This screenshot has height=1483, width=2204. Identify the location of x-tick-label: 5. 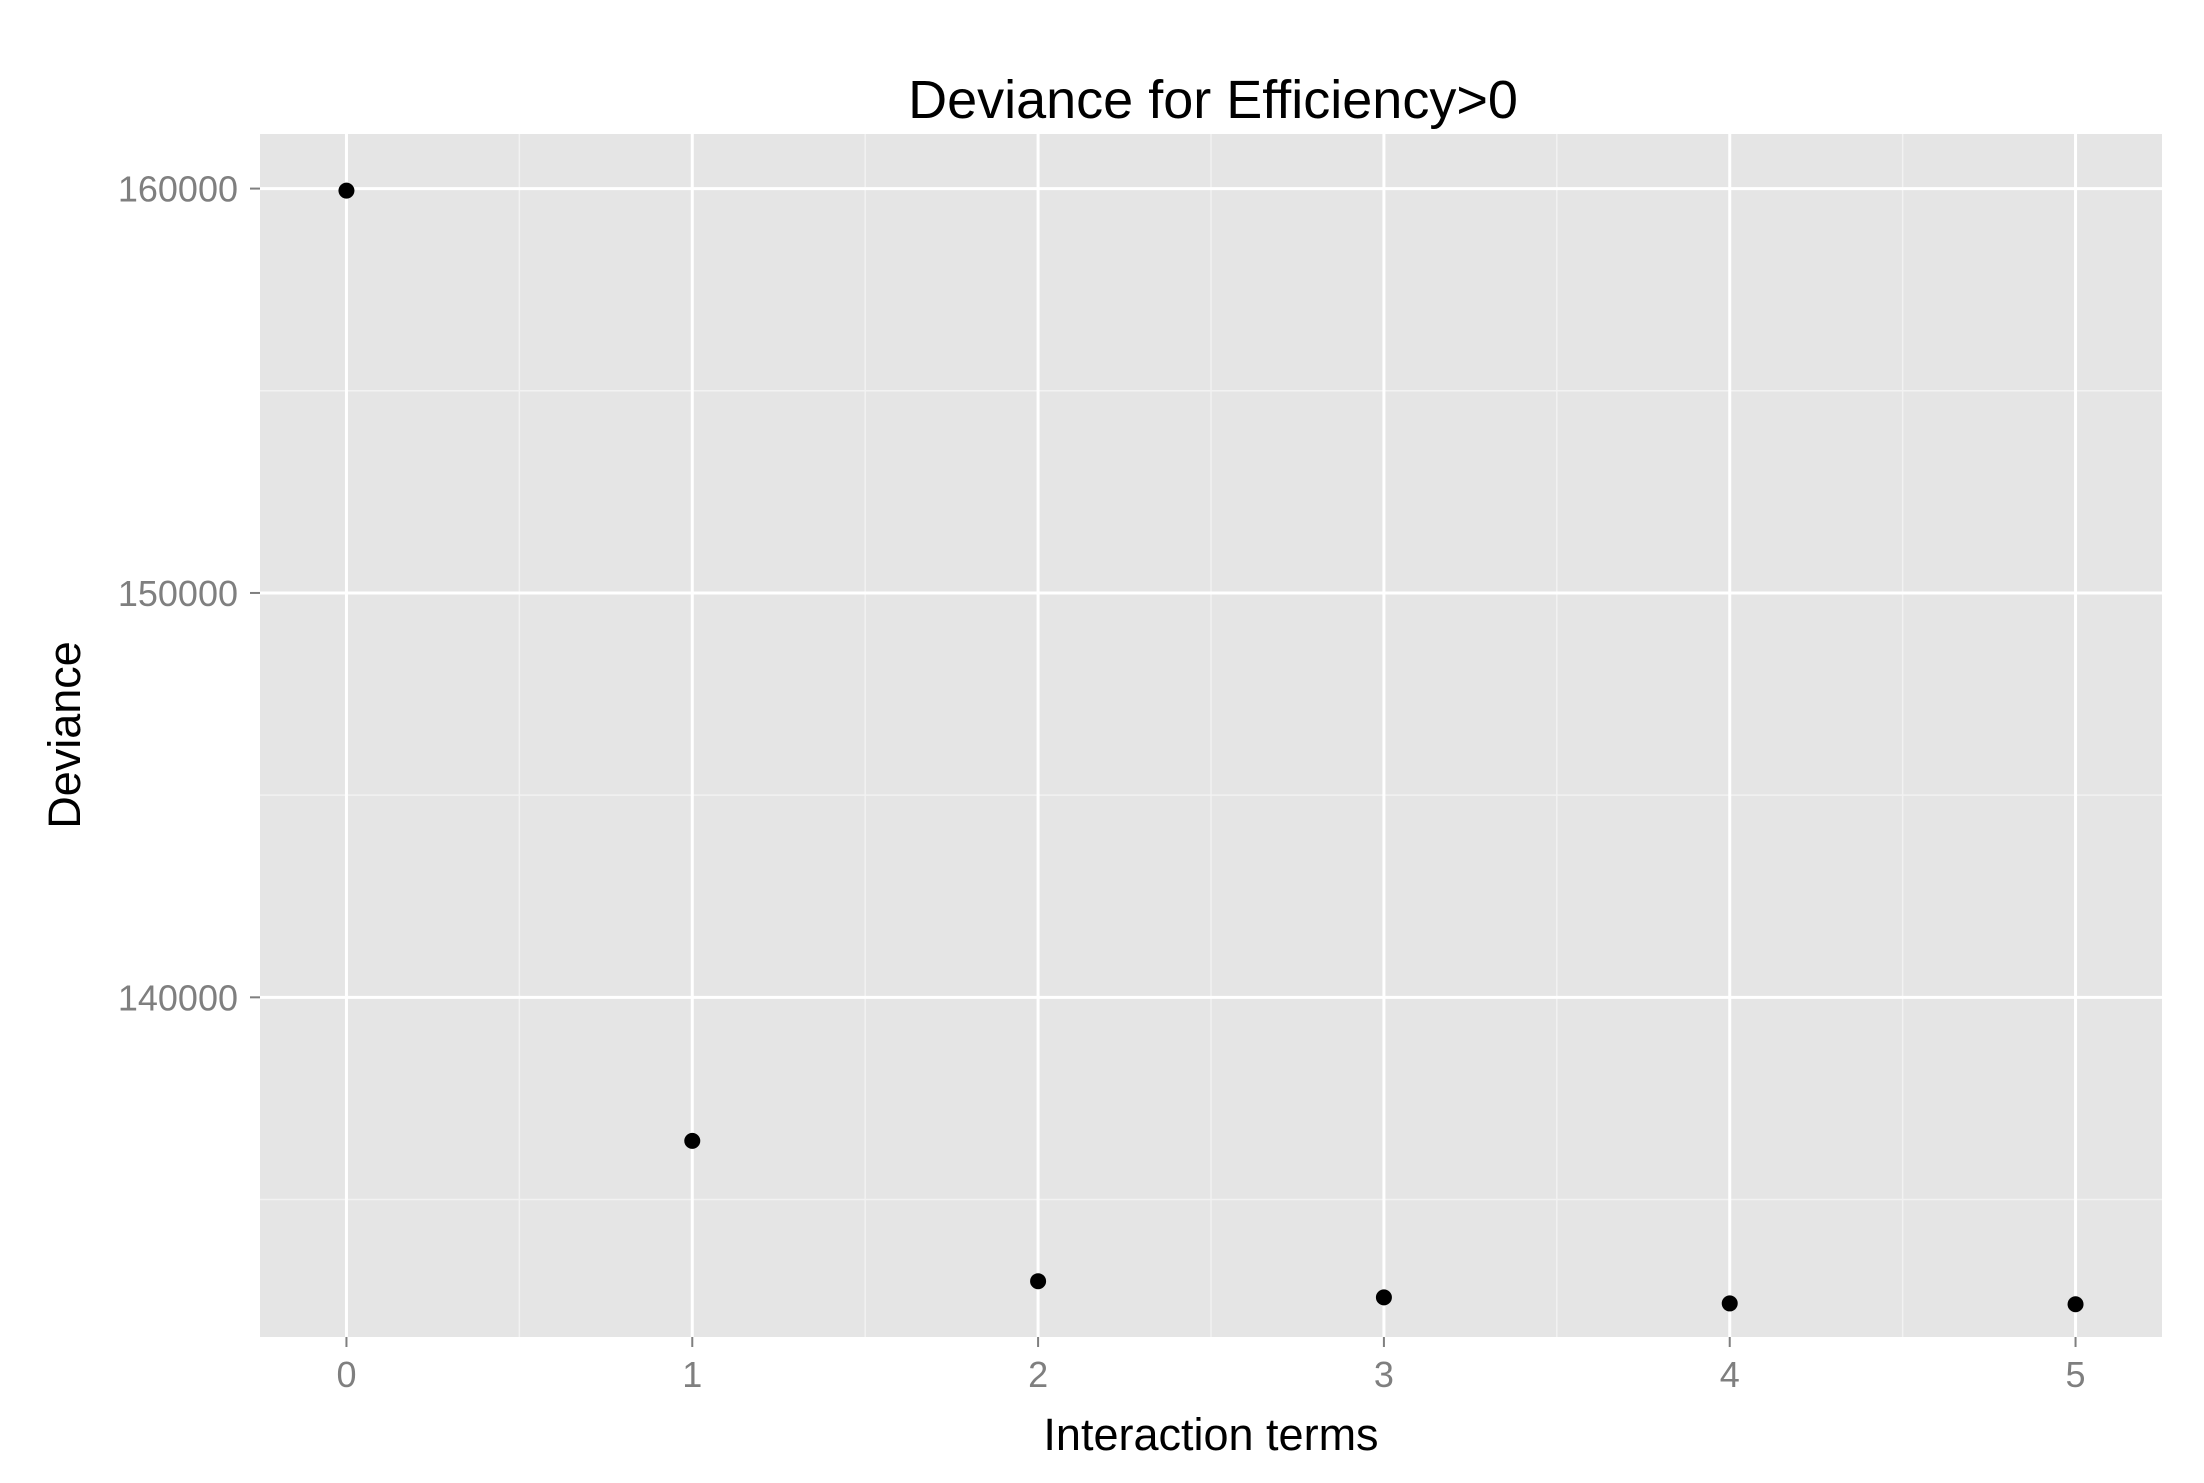
(2076, 1374).